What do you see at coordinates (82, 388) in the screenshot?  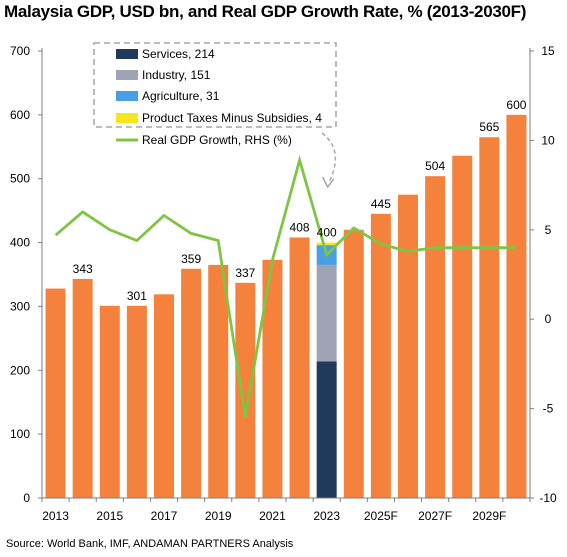 I see `gdp-bar-2014` at bounding box center [82, 388].